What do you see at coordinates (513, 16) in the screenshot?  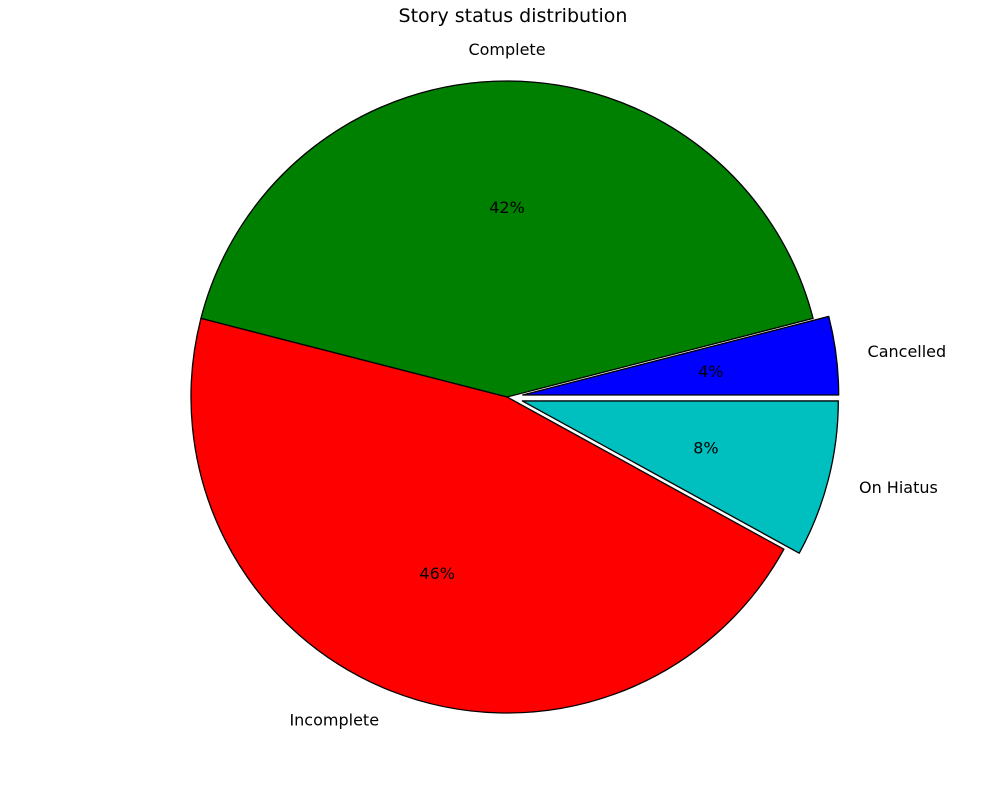 I see `chart-title: Story status distribution` at bounding box center [513, 16].